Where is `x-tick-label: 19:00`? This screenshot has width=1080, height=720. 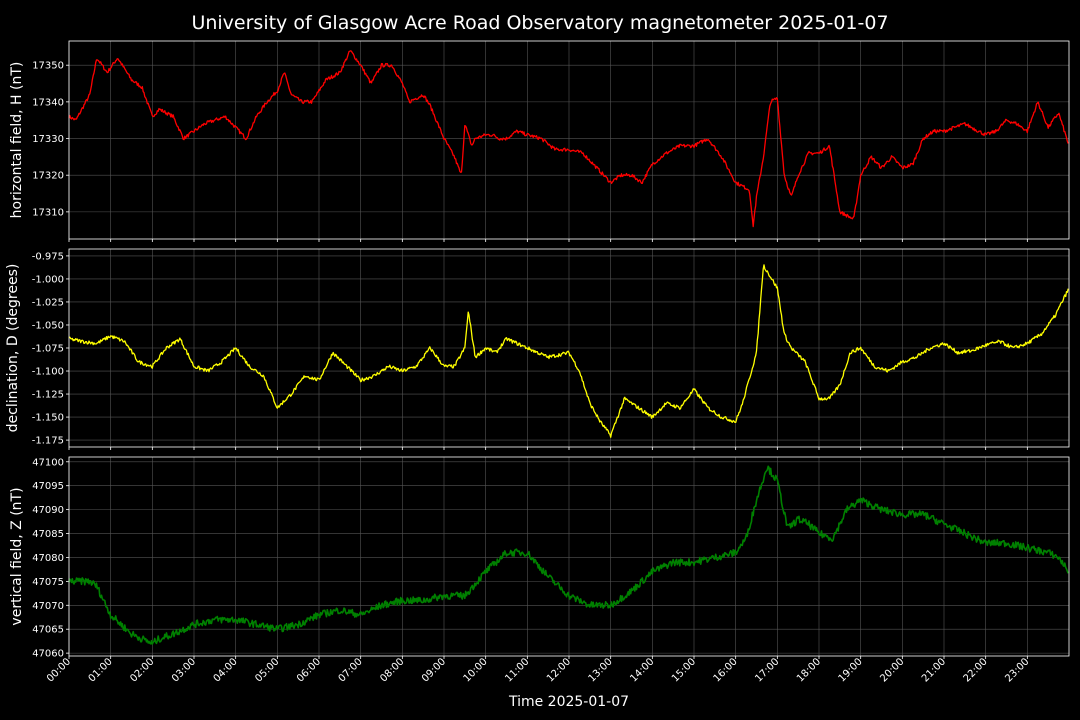
x-tick-label: 19:00 is located at coordinates (851, 670).